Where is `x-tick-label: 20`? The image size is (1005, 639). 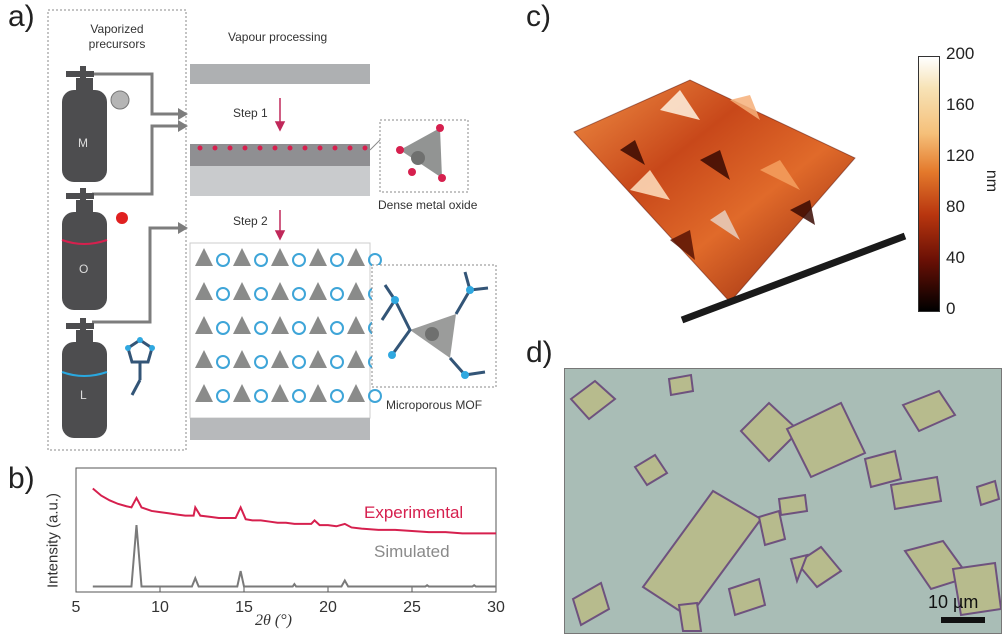 x-tick-label: 20 is located at coordinates (328, 607).